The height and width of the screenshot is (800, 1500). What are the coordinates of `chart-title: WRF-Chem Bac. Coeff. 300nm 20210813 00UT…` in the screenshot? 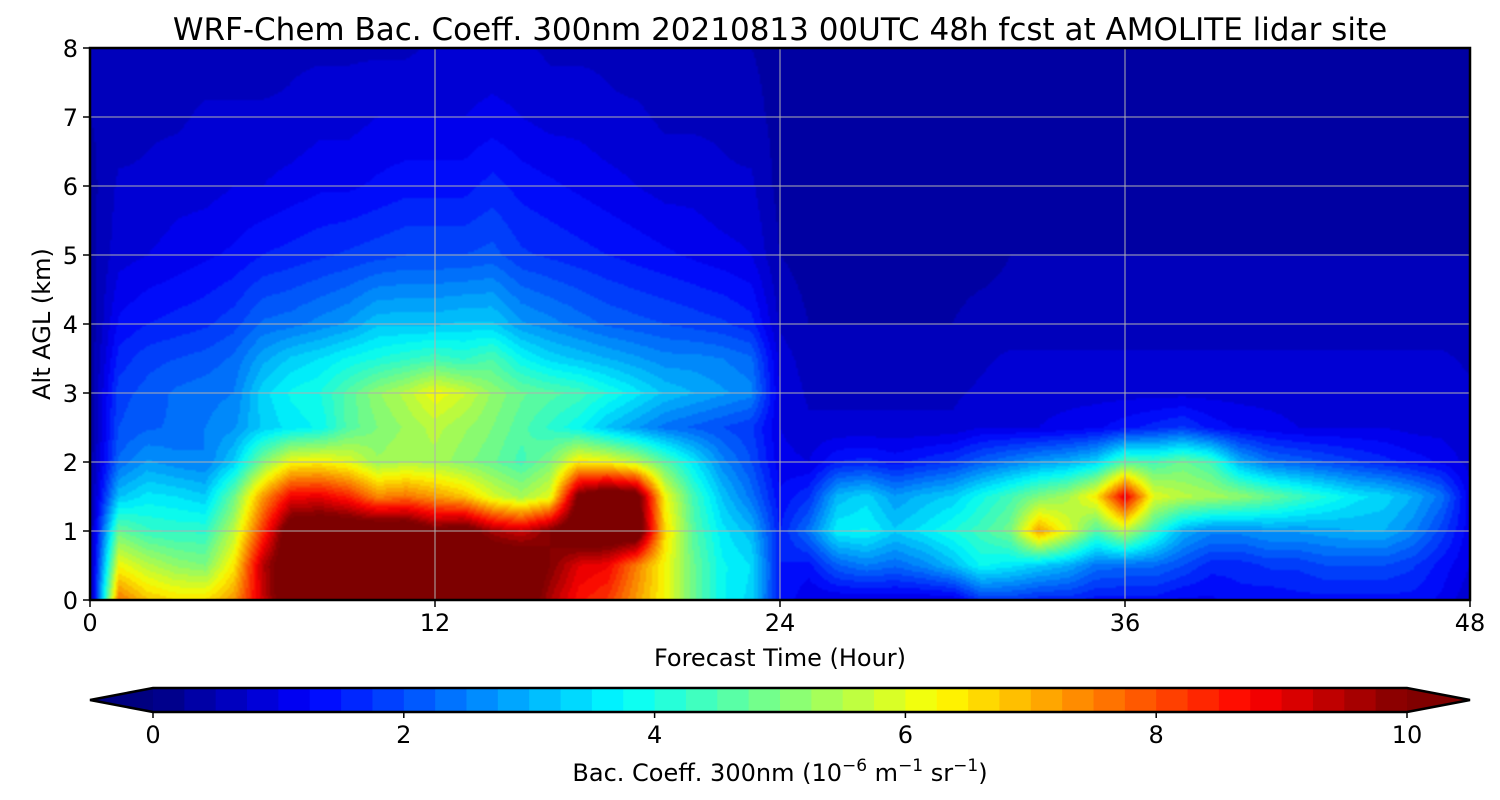 It's located at (780, 30).